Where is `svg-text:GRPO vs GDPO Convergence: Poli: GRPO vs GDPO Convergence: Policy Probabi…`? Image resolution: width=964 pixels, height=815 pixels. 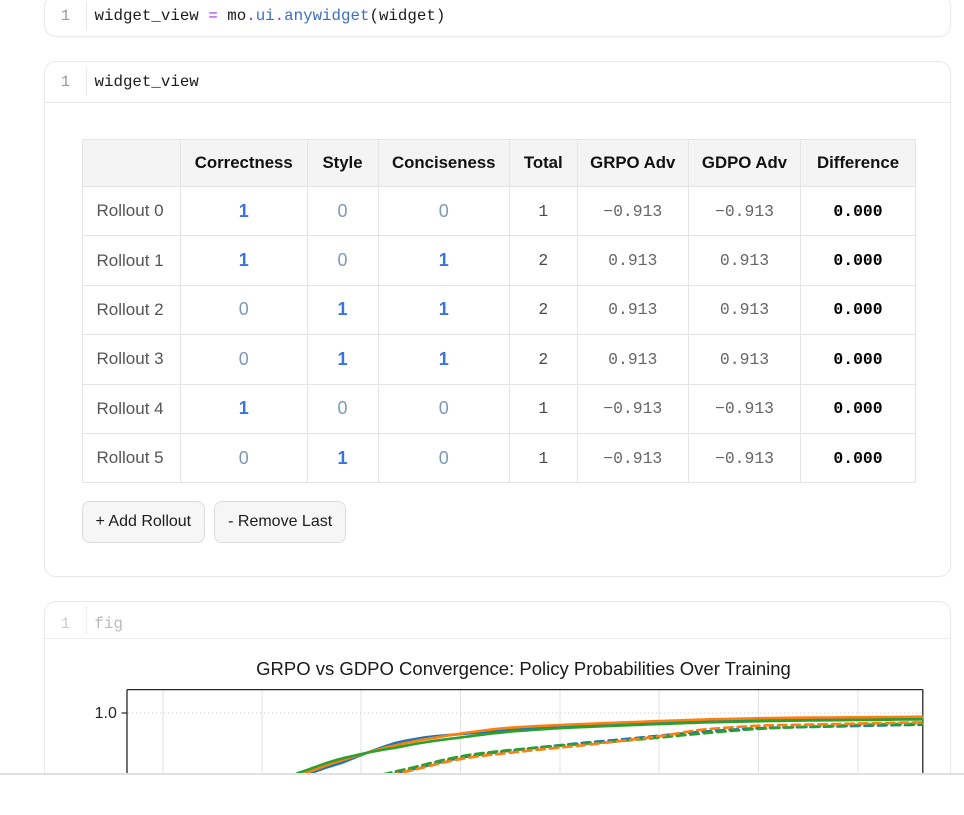 svg-text:GRPO vs GDPO Convergence: Poli: GRPO vs GDPO Convergence: Policy Probabi… is located at coordinates (523, 668).